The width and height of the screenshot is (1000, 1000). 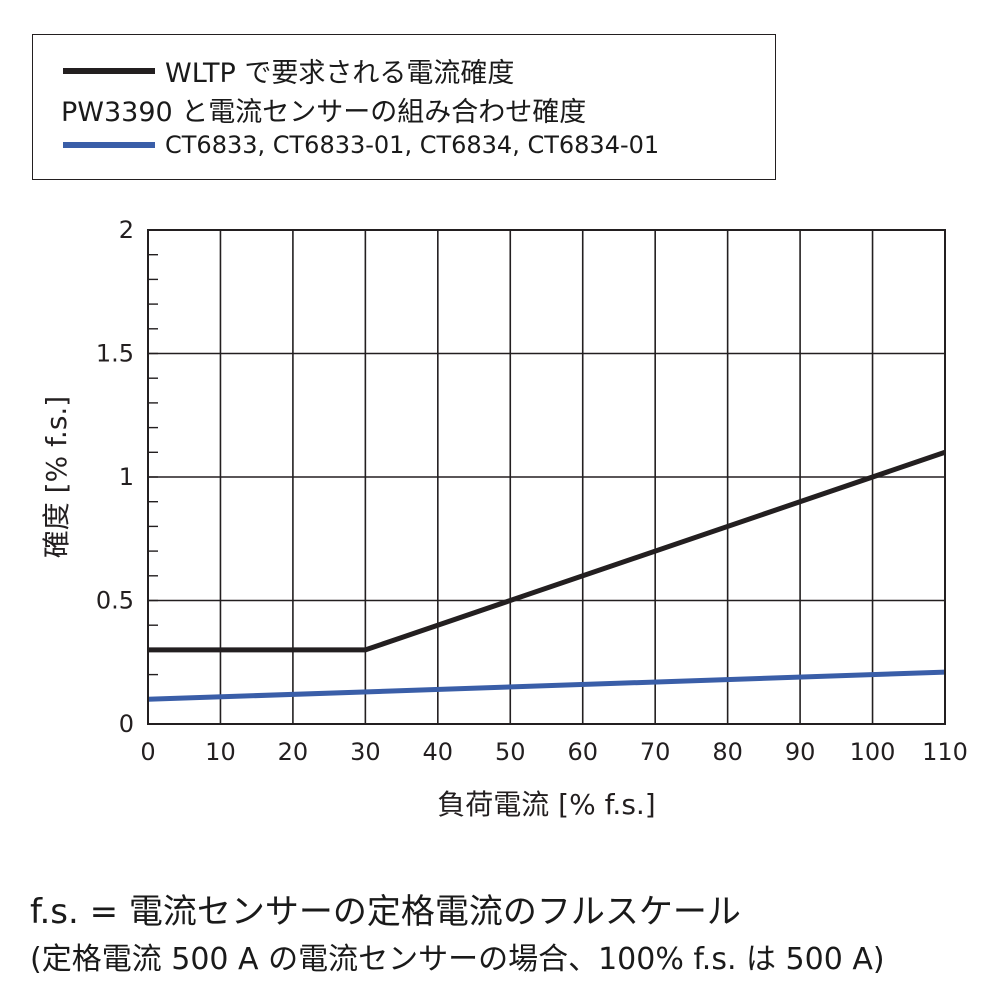 What do you see at coordinates (385, 912) in the screenshot?
I see `footnote-definition: f.s. = 電流センサーの定格電流のフルスケール` at bounding box center [385, 912].